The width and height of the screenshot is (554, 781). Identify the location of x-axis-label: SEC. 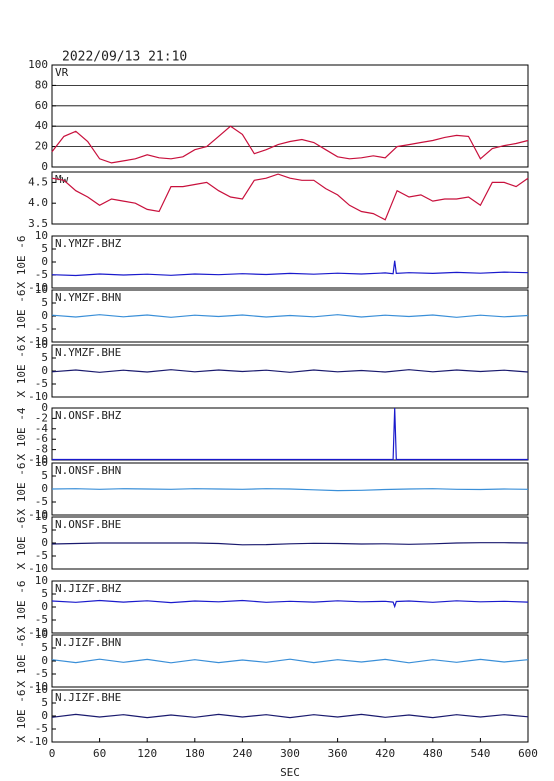
(290, 772).